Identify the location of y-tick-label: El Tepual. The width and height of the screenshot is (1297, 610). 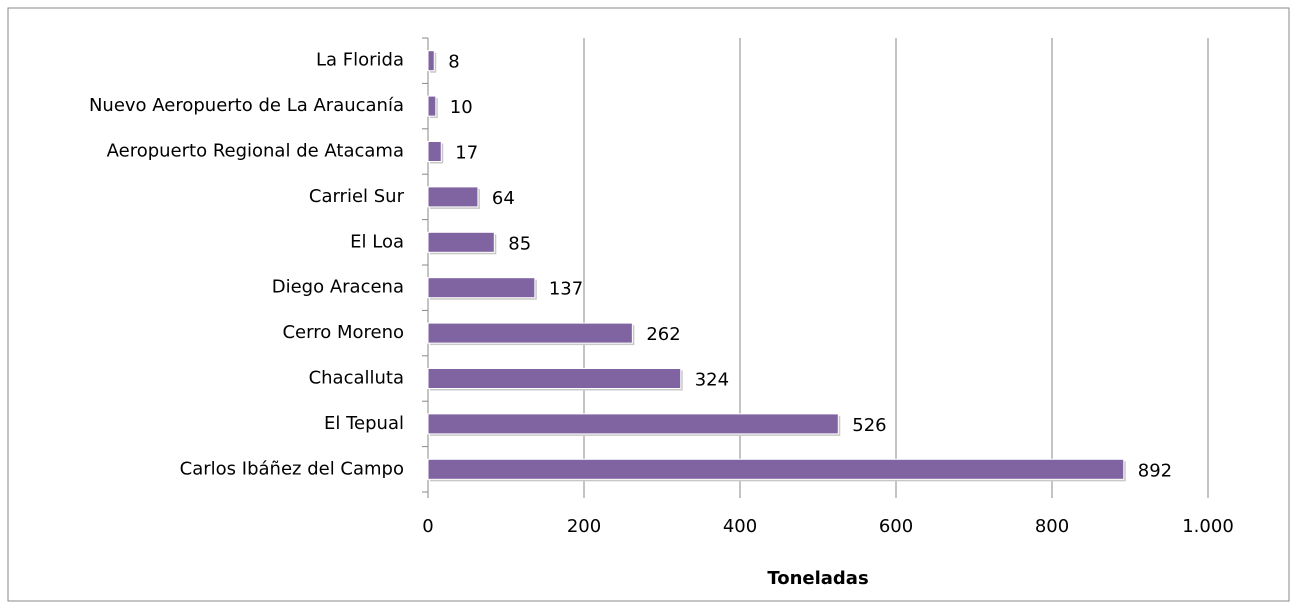
(364, 423).